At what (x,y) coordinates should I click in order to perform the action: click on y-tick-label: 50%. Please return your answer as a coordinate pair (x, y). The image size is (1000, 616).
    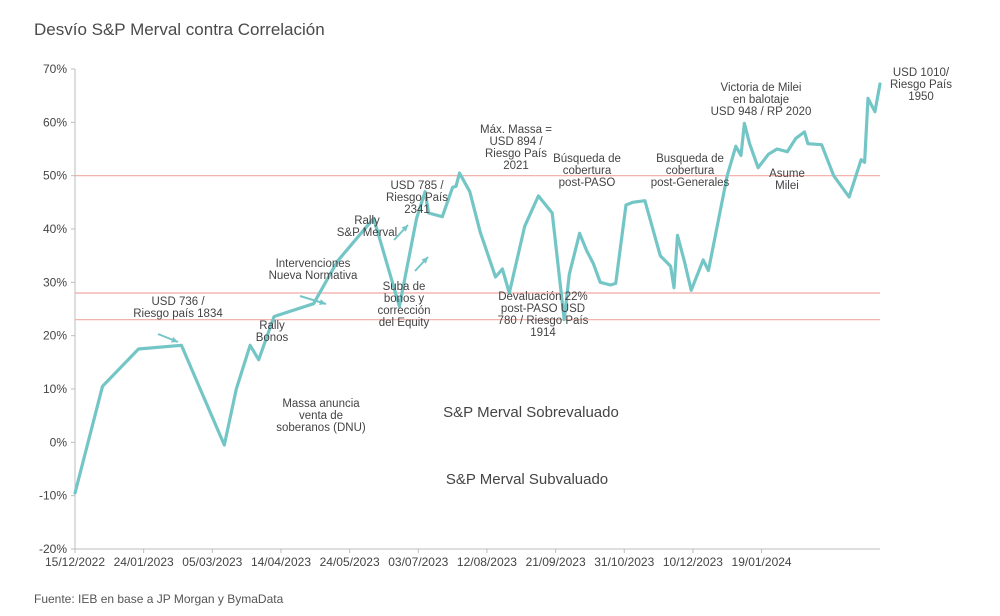
    Looking at the image, I should click on (55, 176).